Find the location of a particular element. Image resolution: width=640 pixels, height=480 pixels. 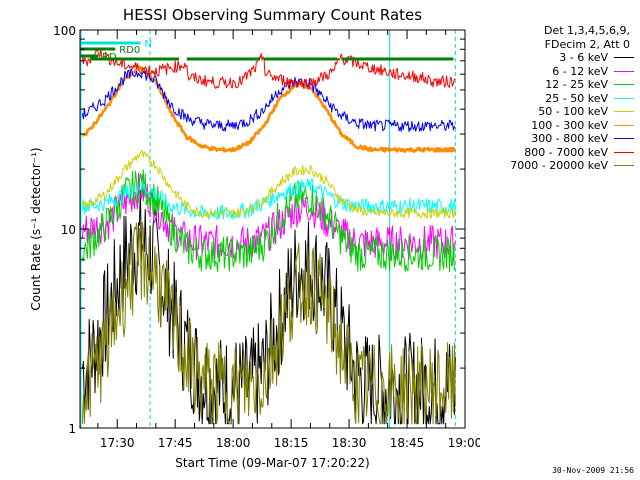

legend-entry-8: 7000 - 20000 keV is located at coordinates (560, 166).